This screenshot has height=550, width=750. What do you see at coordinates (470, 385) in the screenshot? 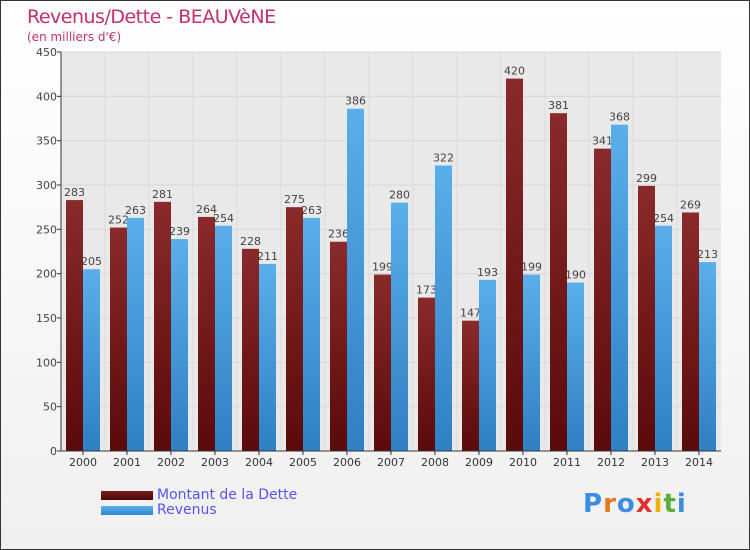
I see `bar-dette-2009` at bounding box center [470, 385].